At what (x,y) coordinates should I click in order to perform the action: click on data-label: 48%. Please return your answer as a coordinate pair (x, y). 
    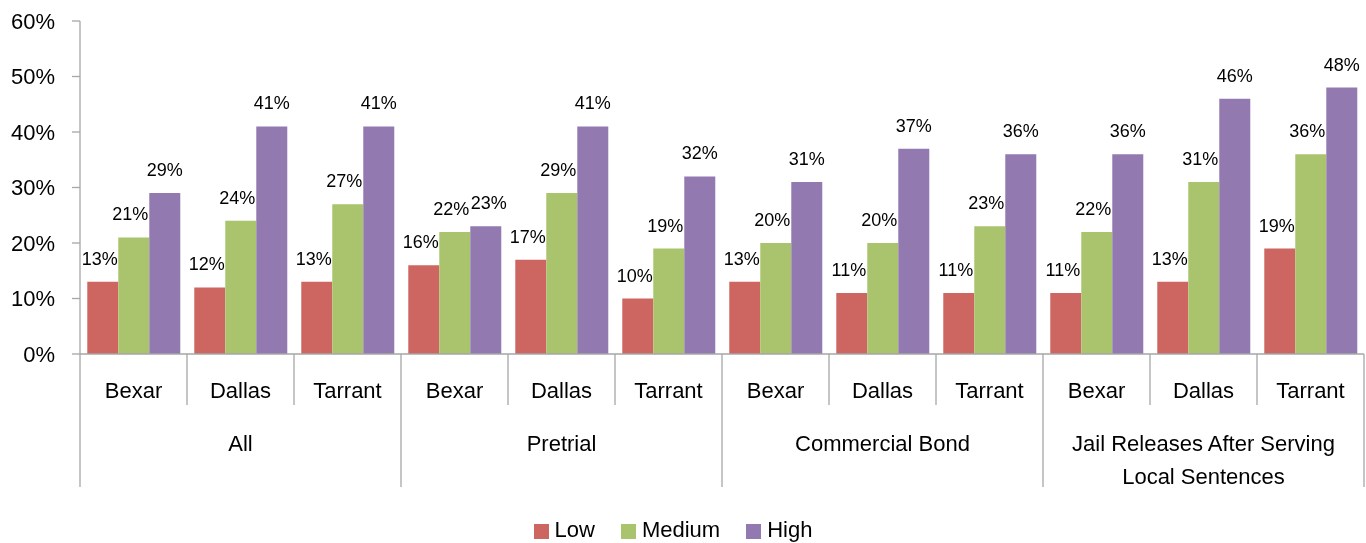
    Looking at the image, I should click on (1341, 64).